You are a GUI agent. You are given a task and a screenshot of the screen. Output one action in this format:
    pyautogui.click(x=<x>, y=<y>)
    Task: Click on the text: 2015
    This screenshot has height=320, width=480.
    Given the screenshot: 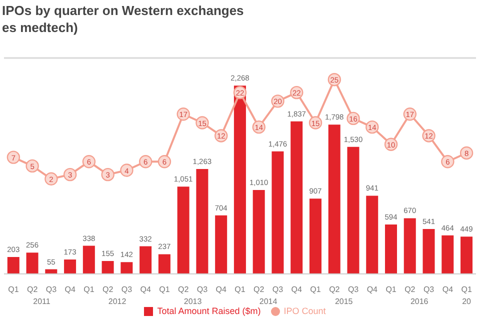 What is the action you would take?
    pyautogui.click(x=344, y=301)
    